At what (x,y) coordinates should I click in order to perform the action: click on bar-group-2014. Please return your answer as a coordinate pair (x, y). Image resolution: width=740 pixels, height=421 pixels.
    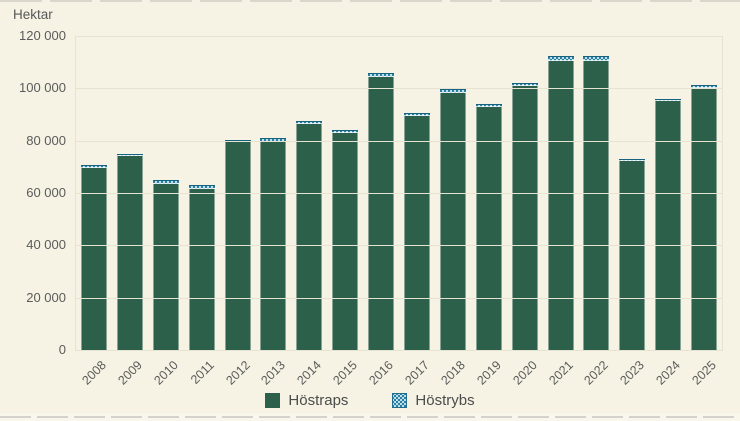
    Looking at the image, I should click on (309, 193).